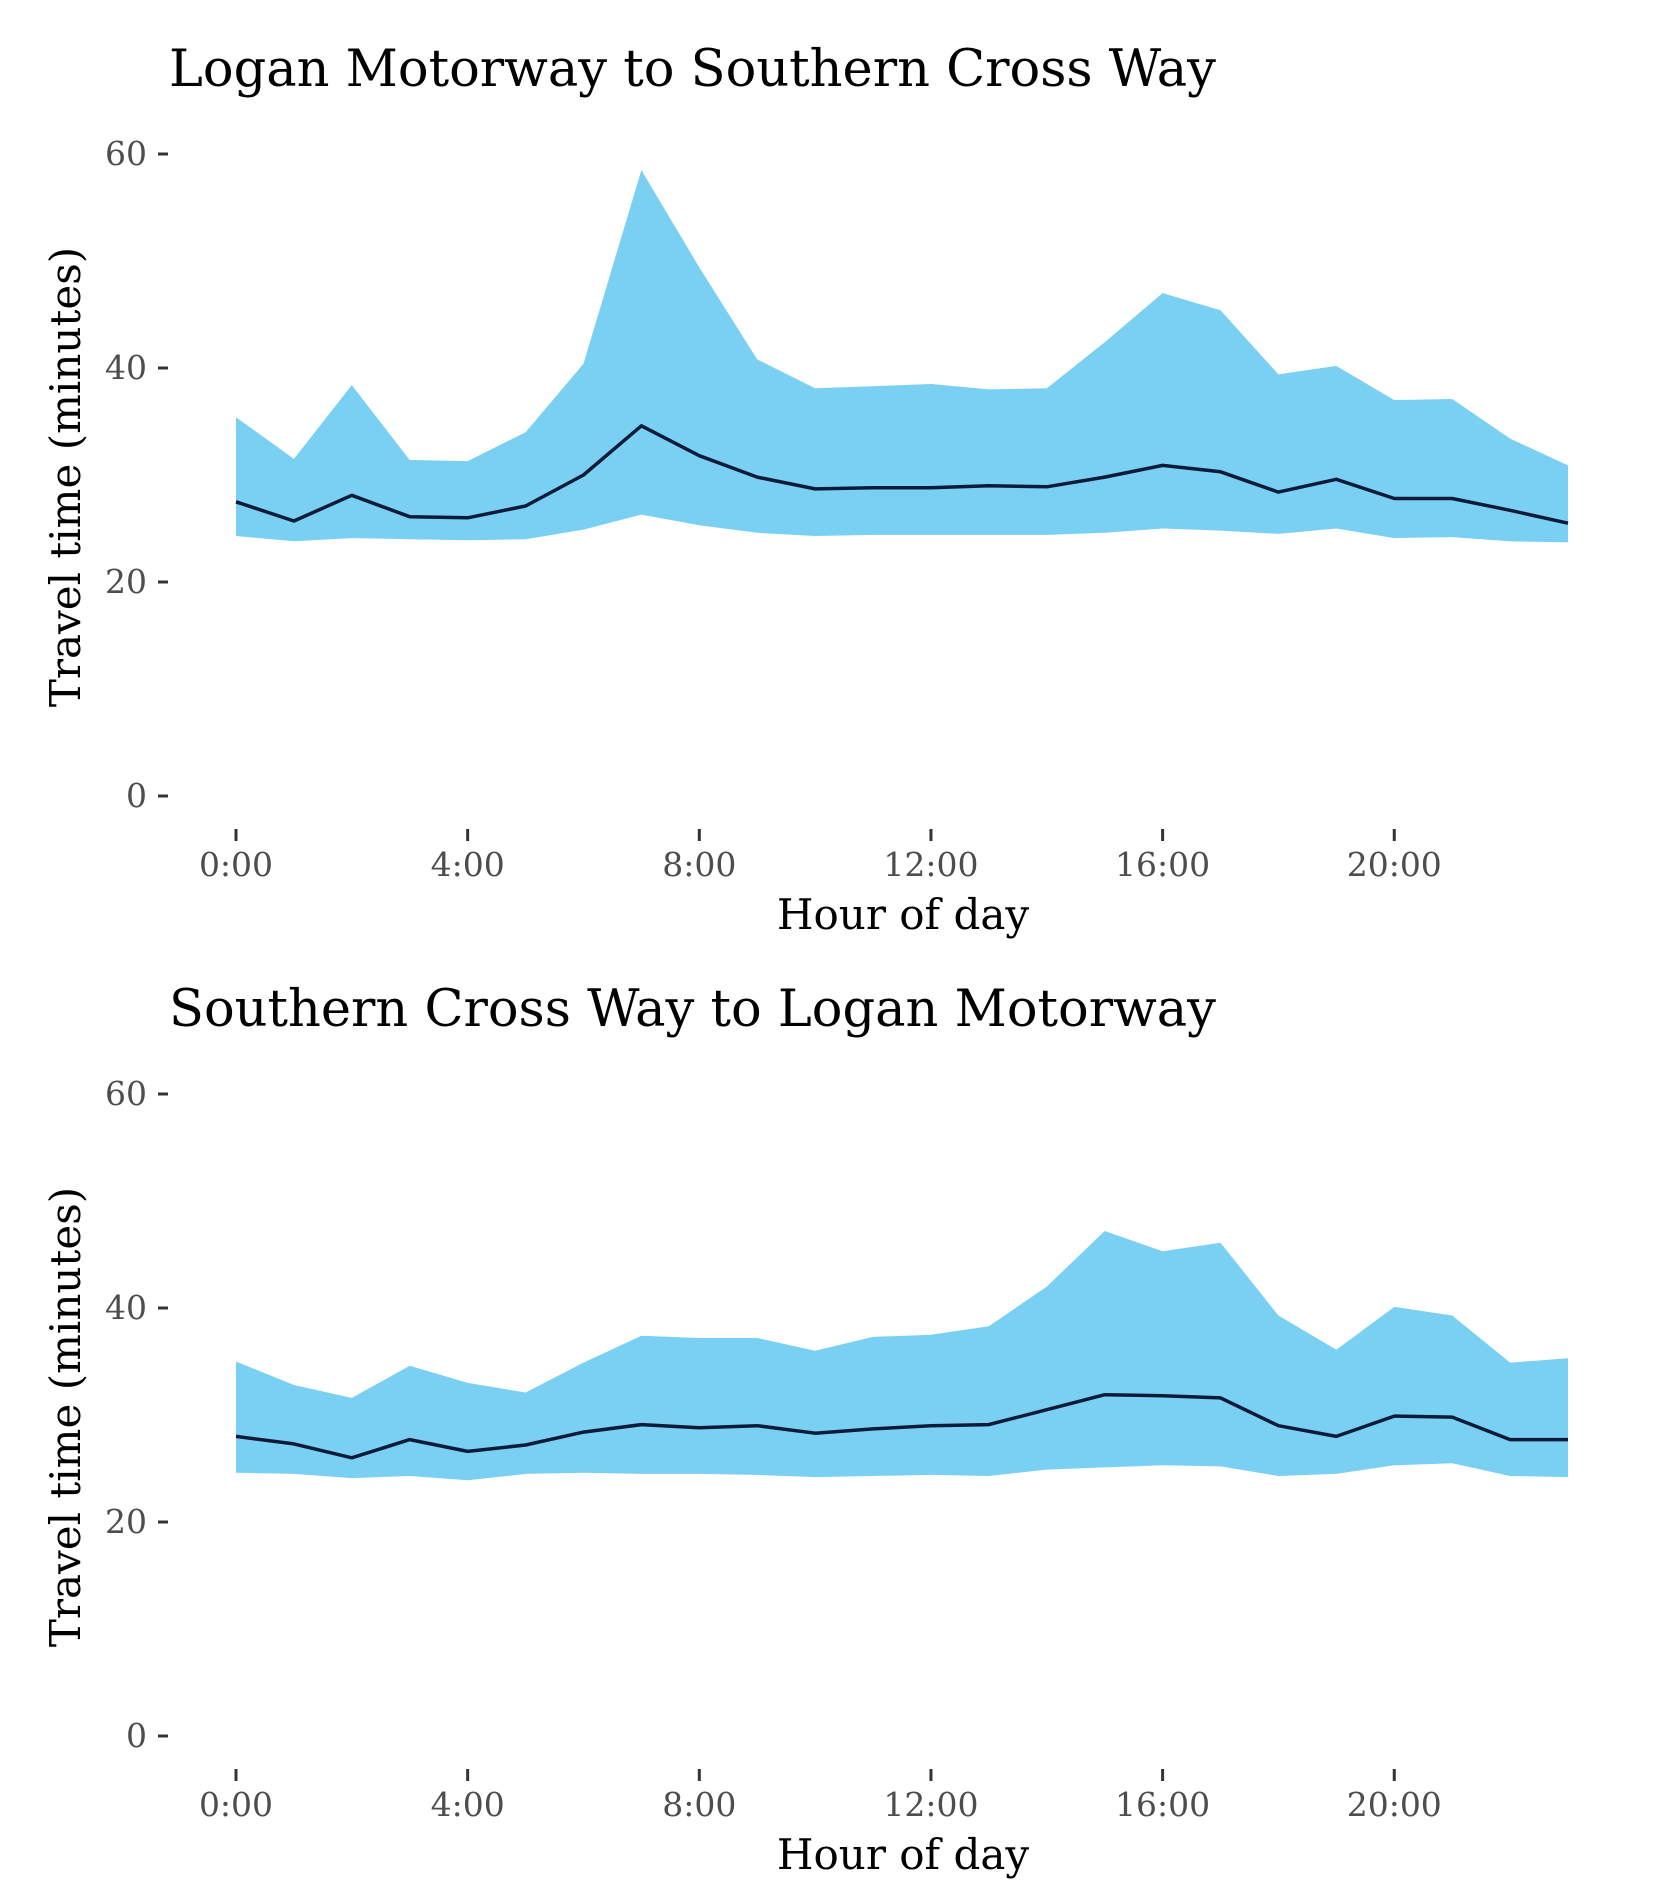 The width and height of the screenshot is (1653, 1889). Describe the element at coordinates (692, 1009) in the screenshot. I see `chart-title: Southern Cross Way to Logan Motorway` at that location.